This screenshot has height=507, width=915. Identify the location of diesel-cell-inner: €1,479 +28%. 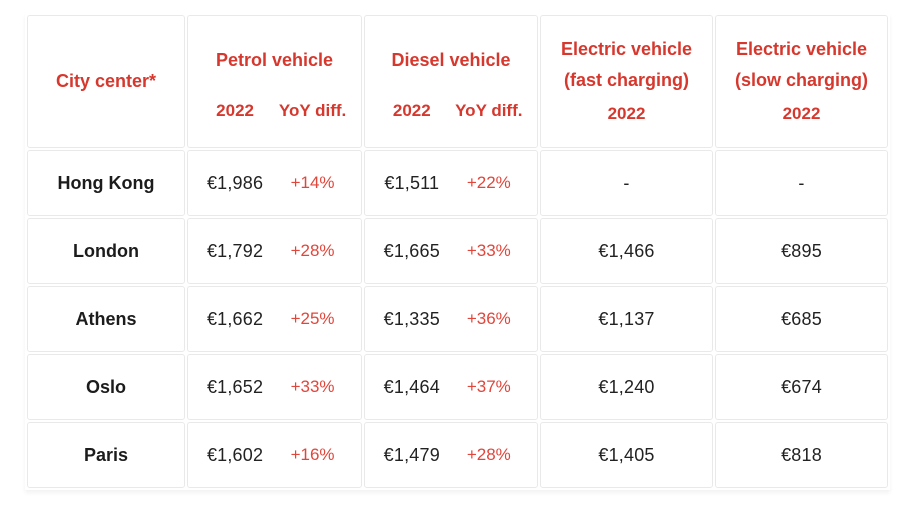
(451, 455).